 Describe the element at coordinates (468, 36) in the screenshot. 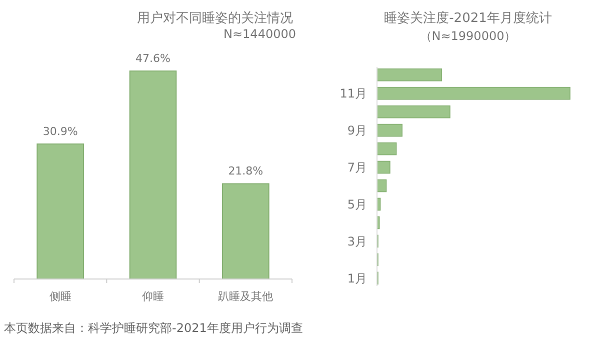

I see `chart-subtitle: （N≈1990000）` at that location.